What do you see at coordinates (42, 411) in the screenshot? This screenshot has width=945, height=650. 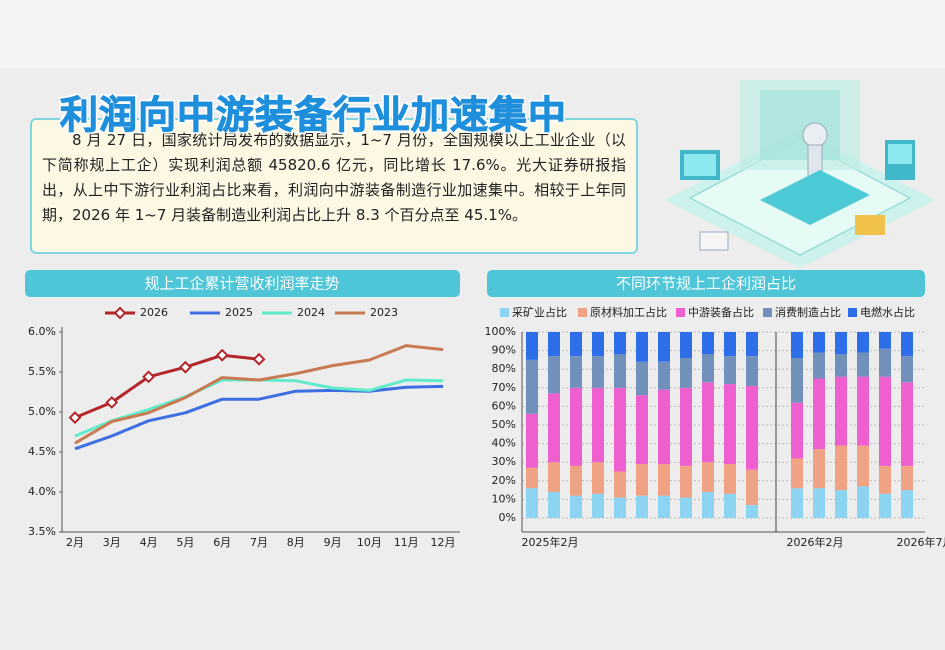 I see `y-tick-label: 5.0%` at bounding box center [42, 411].